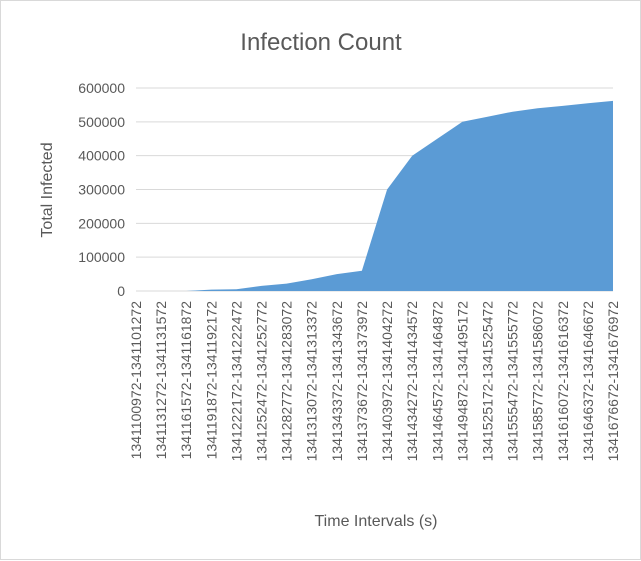 The image size is (641, 561). I want to click on y-tick-label: 100000, so click(101, 257).